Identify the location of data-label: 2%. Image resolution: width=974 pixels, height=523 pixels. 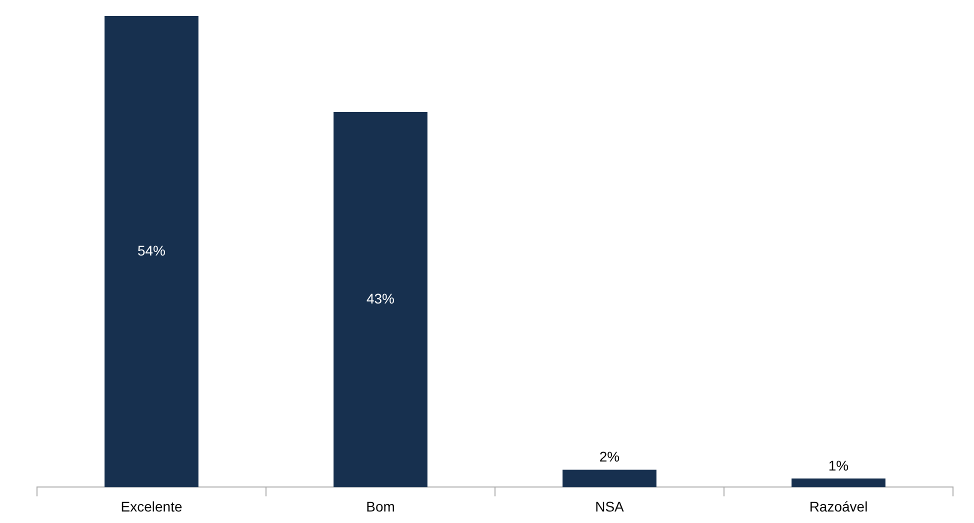
(609, 456).